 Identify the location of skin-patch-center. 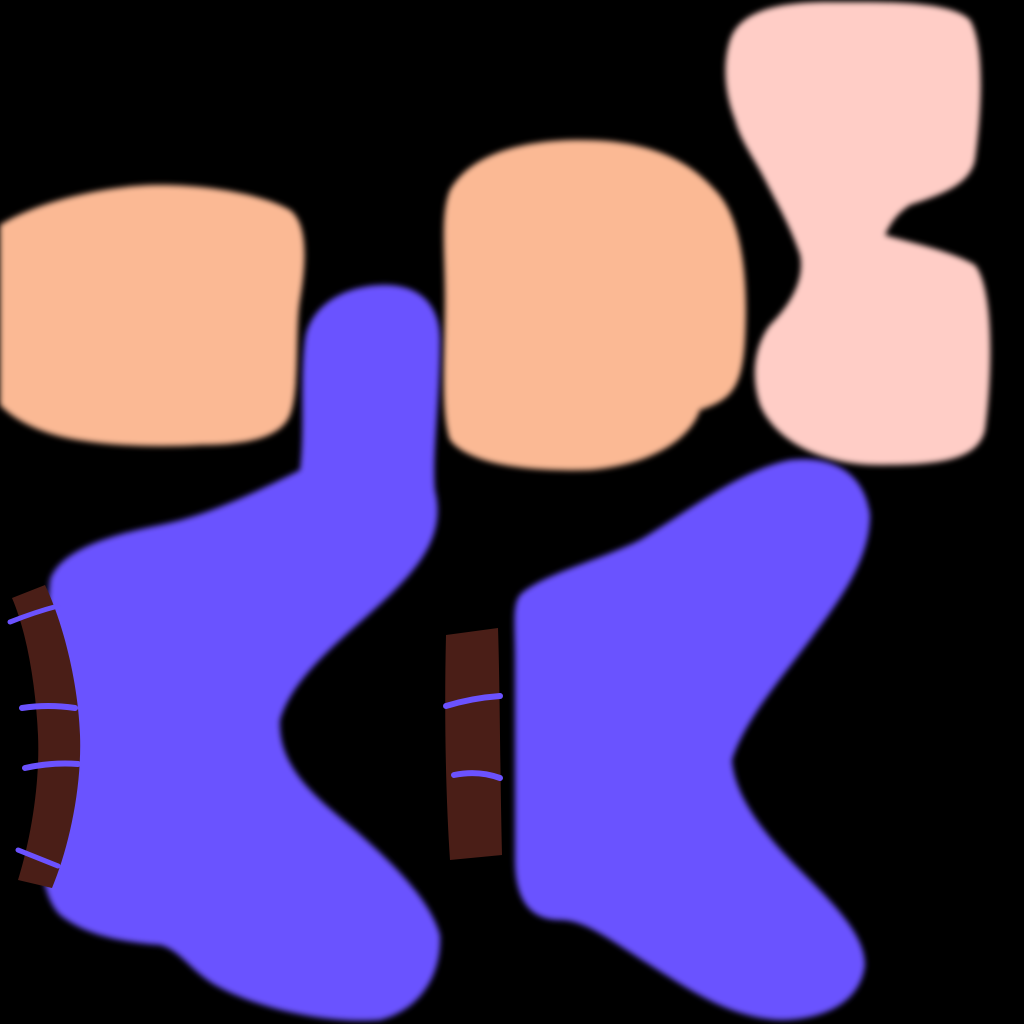
(594, 305).